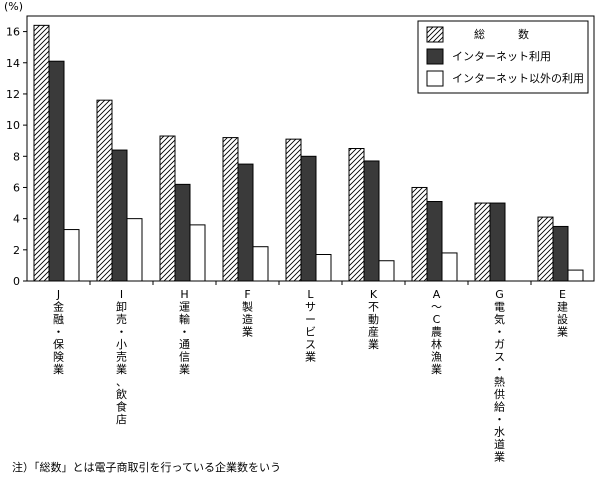  Describe the element at coordinates (499, 376) in the screenshot. I see `x-tick-label: G 電気・ガス・熱供給・水道業` at that location.